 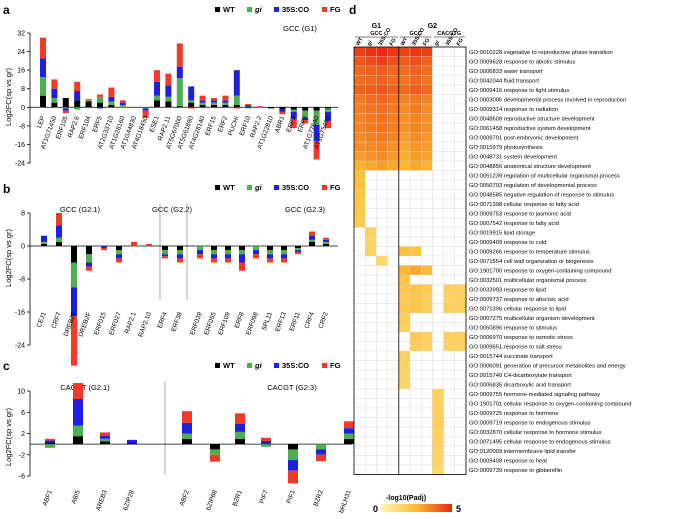 What do you see at coordinates (349, 425) in the screenshot?
I see `bar-bHLH31-FG` at bounding box center [349, 425].